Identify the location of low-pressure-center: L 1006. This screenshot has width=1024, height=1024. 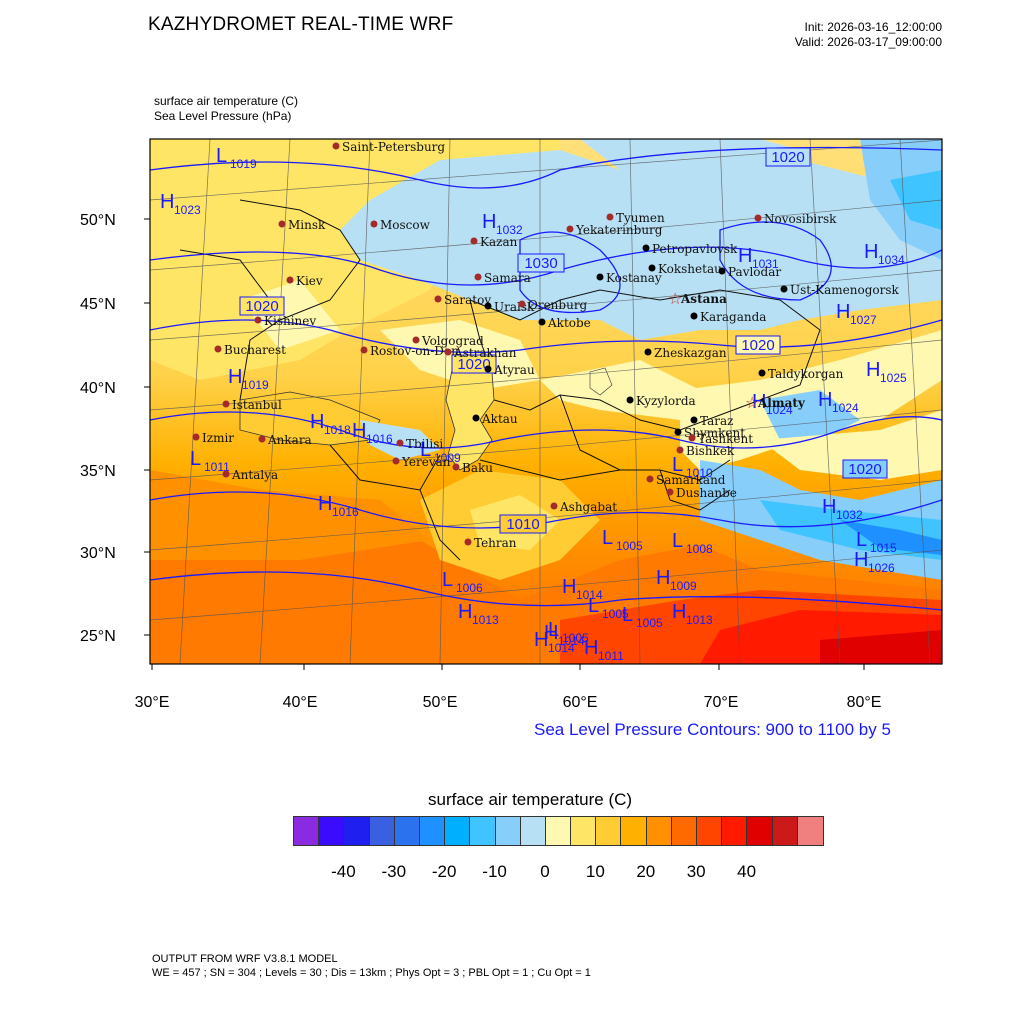
(462, 582).